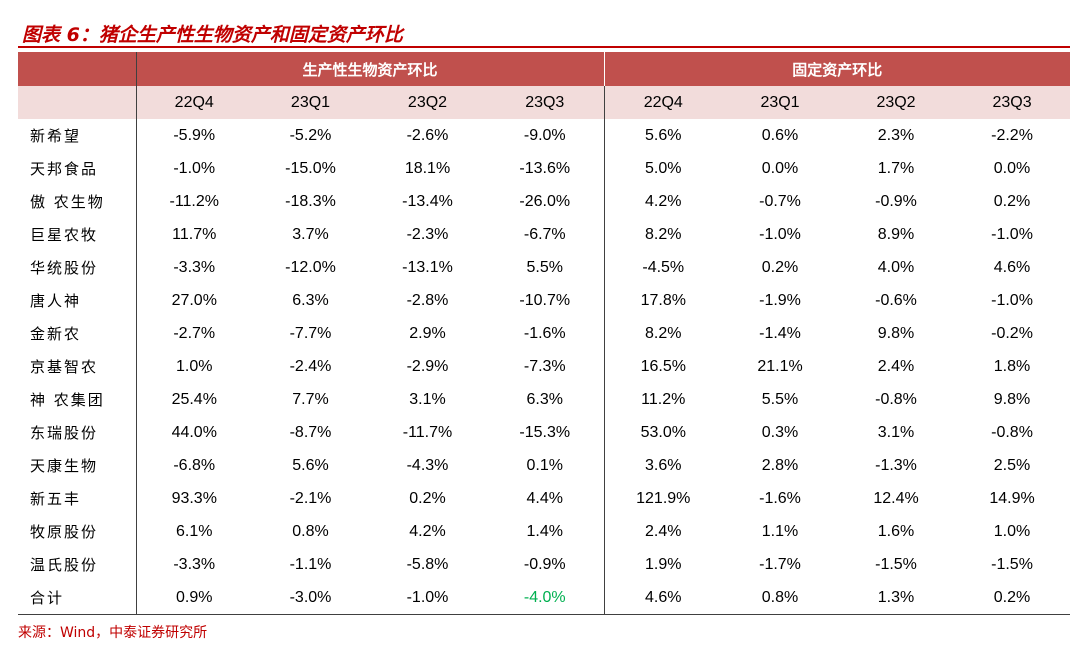 The image size is (1080, 645). Describe the element at coordinates (77, 135) in the screenshot. I see `company-name: 新希望` at that location.